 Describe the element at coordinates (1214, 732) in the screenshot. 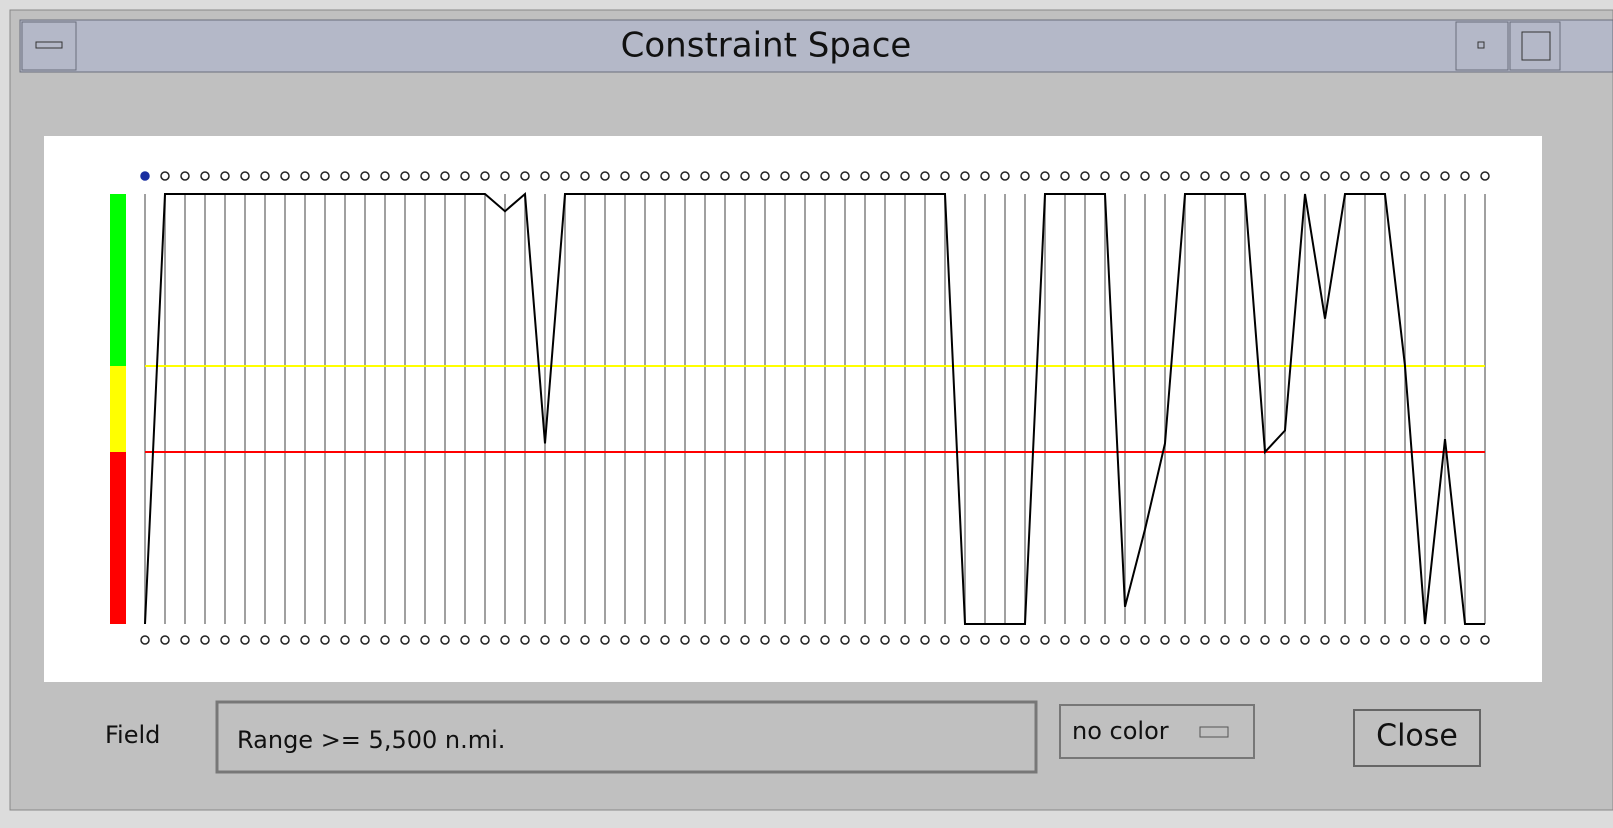

I see `menu-indicator` at that location.